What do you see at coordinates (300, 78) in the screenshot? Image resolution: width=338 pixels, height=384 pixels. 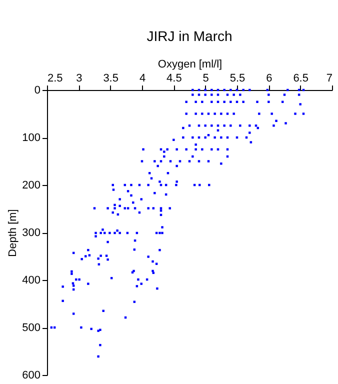 I see `x-tick-label: 6.5` at bounding box center [300, 78].